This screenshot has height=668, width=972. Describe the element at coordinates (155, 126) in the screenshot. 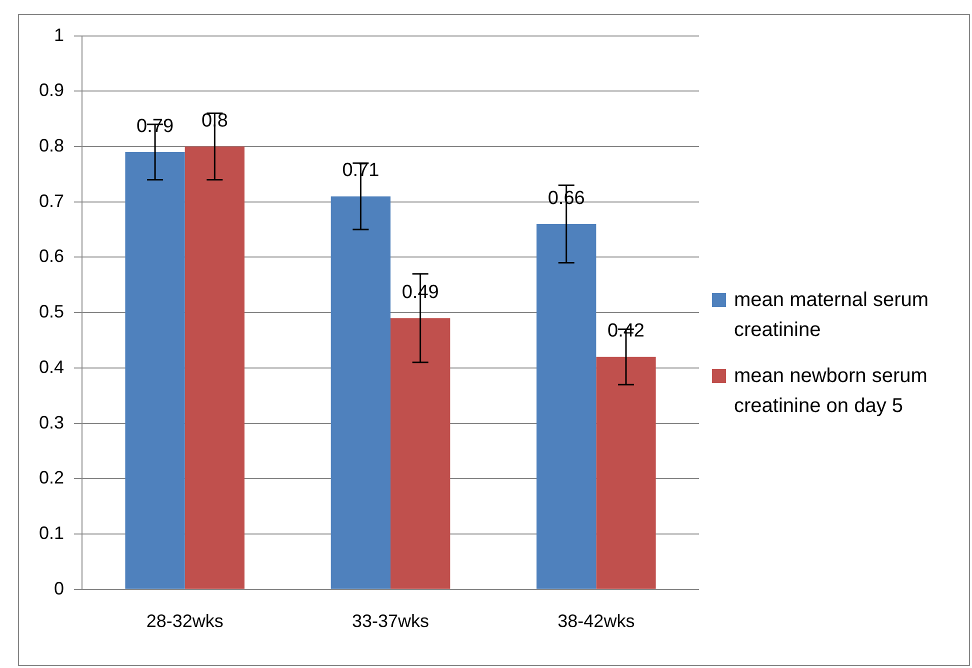

I see `data-label: 0.79` at that location.